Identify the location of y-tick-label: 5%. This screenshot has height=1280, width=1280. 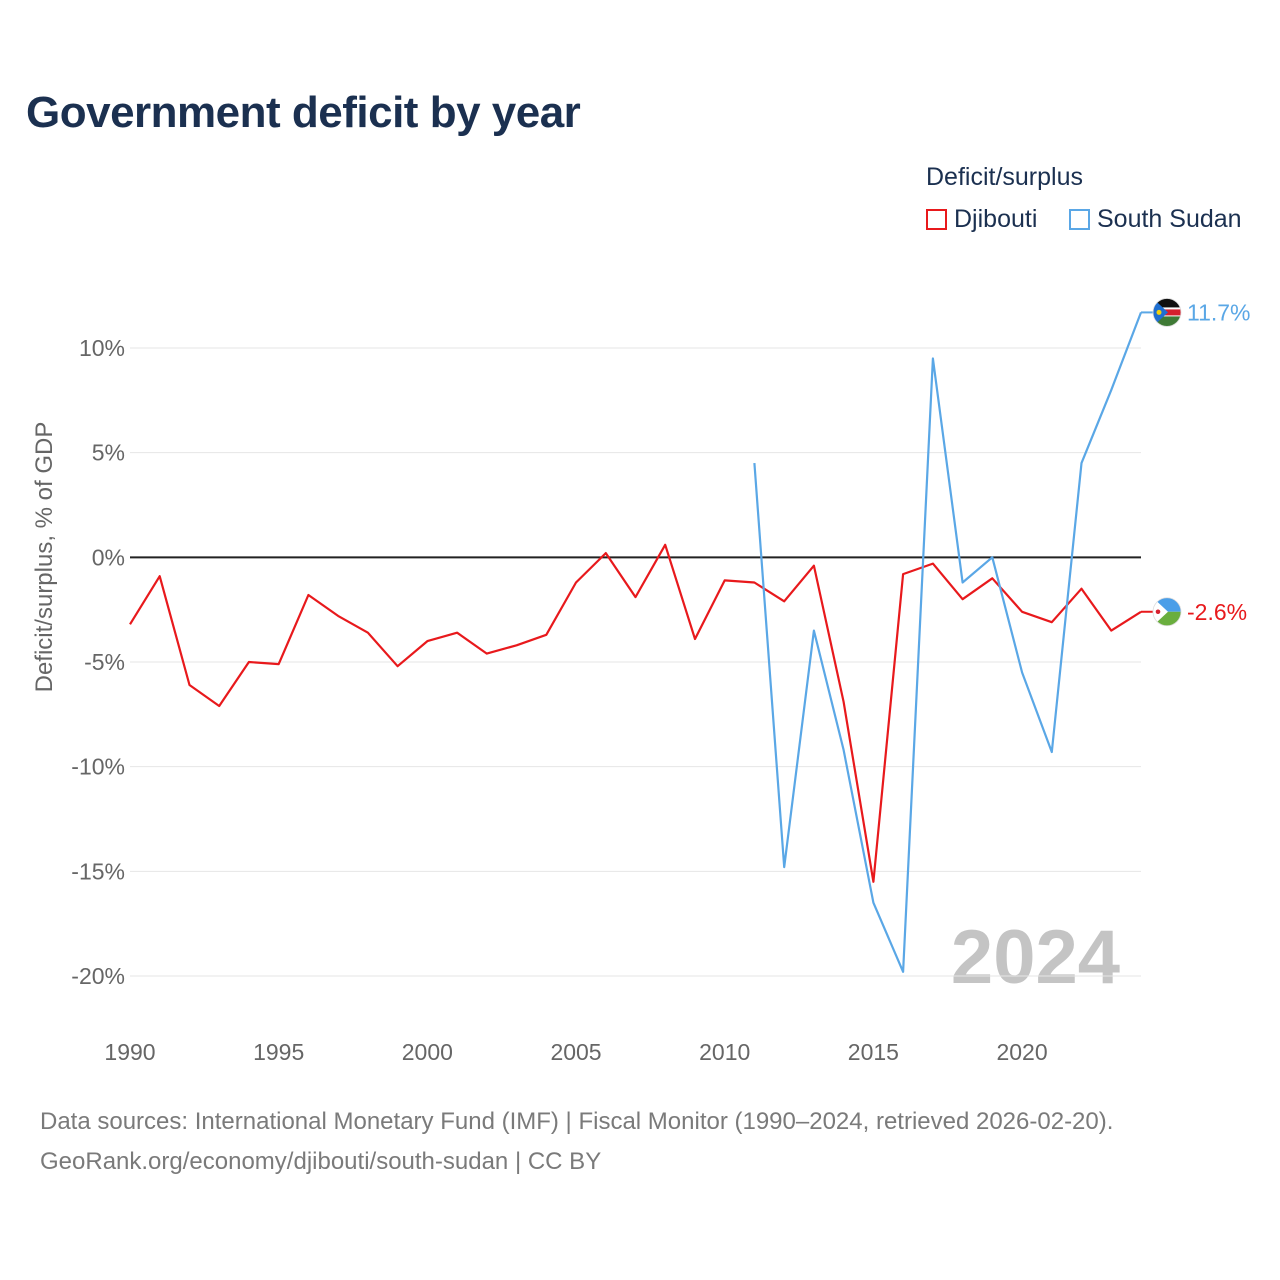
(108, 453).